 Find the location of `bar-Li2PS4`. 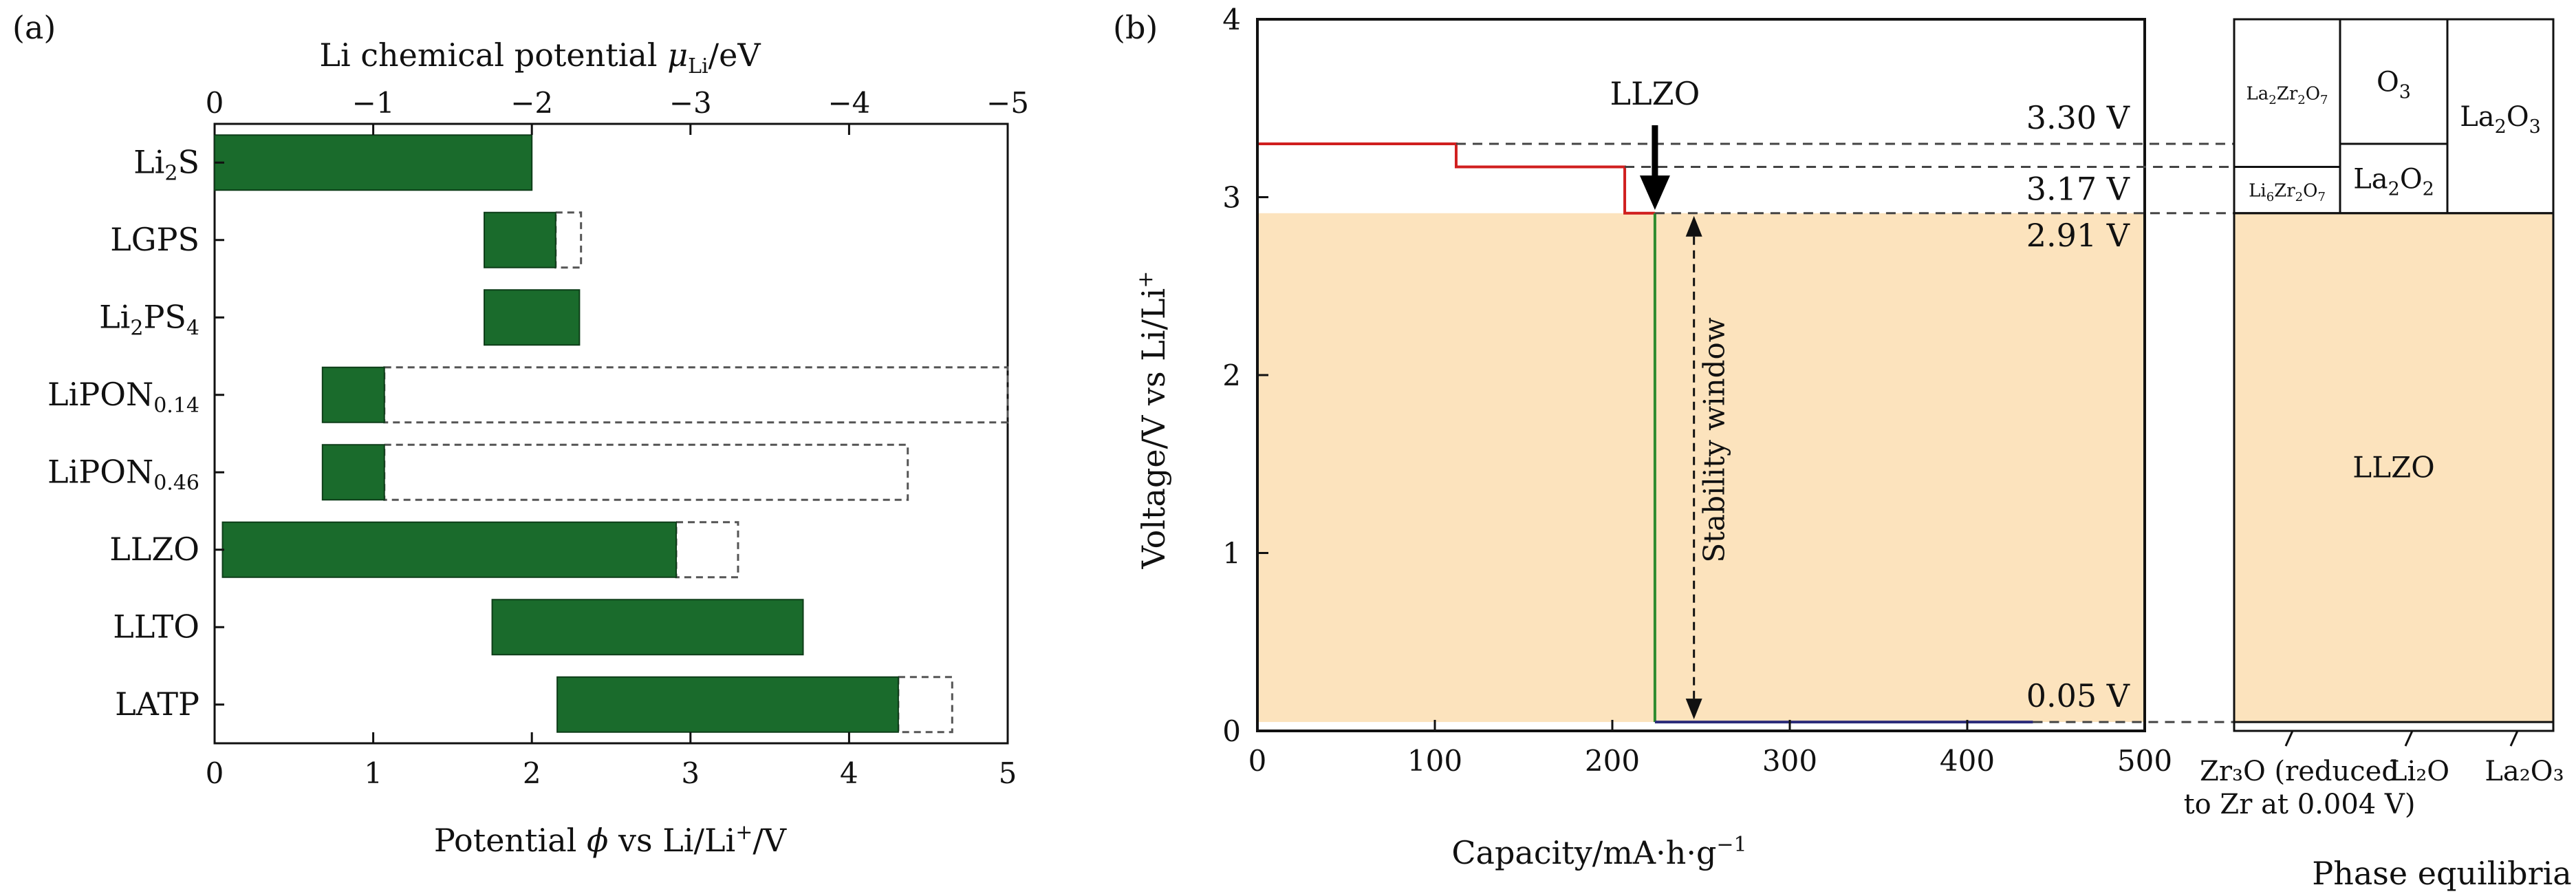

bar-Li2PS4 is located at coordinates (532, 317).